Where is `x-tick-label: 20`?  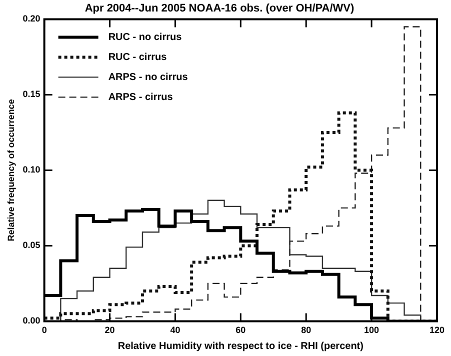
x-tick-label: 20 is located at coordinates (109, 330).